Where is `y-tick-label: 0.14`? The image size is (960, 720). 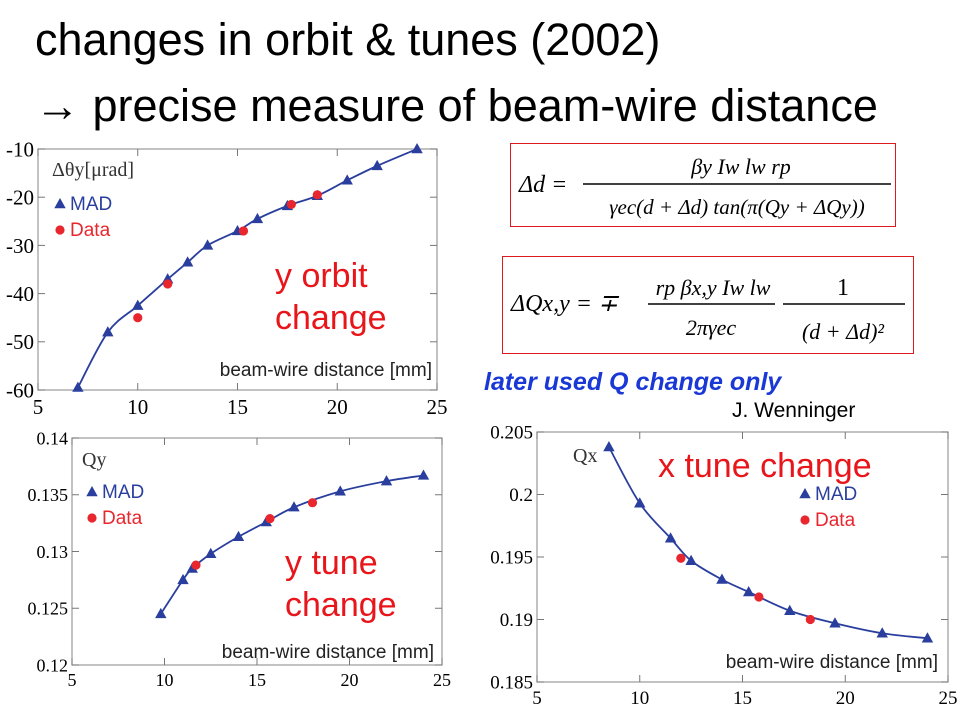 y-tick-label: 0.14 is located at coordinates (53, 438).